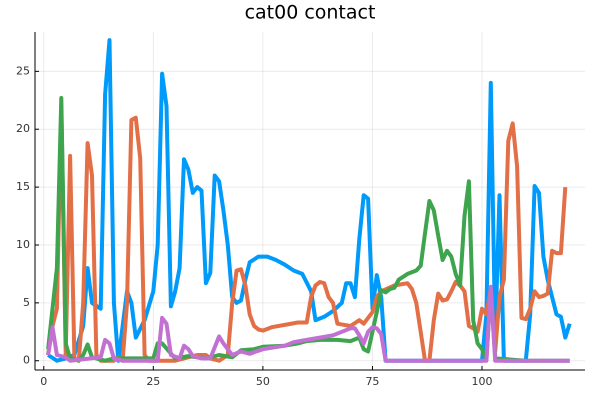  Describe the element at coordinates (26, 302) in the screenshot. I see `y-tick-label: 5` at that location.